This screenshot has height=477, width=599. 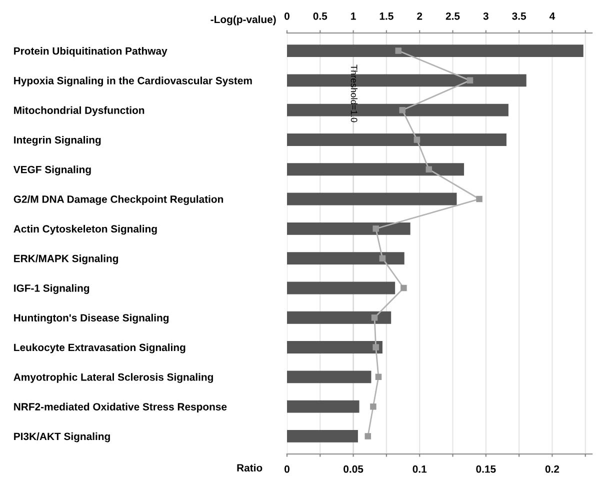 What do you see at coordinates (119, 200) in the screenshot?
I see `y-tick-label: G2/M DNA Damage Checkpoint Regulation` at bounding box center [119, 200].